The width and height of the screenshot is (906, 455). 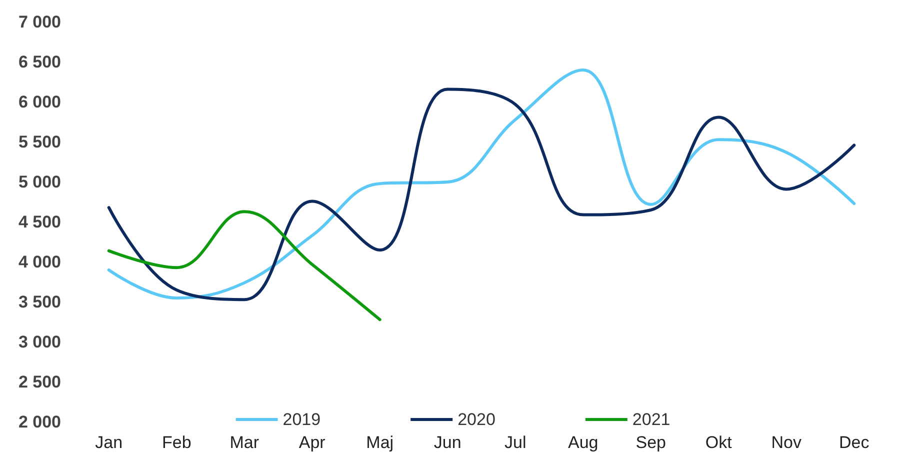 What do you see at coordinates (39, 302) in the screenshot?
I see `y-tick-label: 3 500` at bounding box center [39, 302].